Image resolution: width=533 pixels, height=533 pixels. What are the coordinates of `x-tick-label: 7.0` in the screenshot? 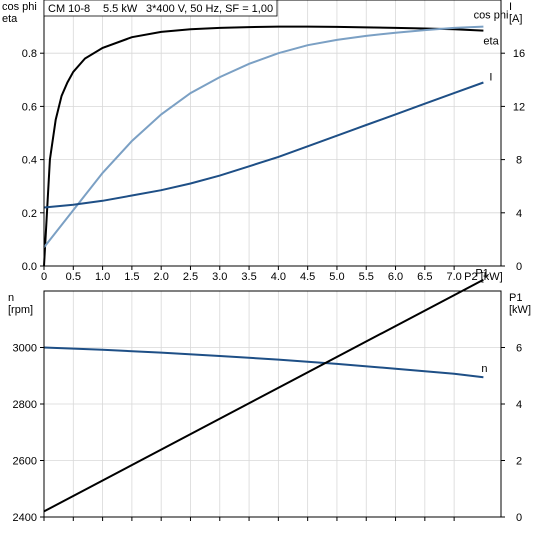 It's located at (453, 277).